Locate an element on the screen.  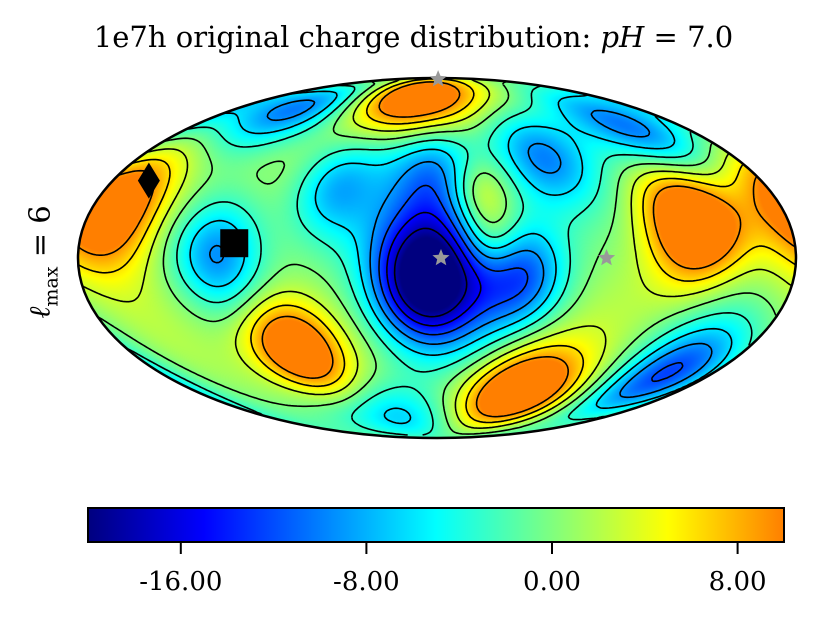
contour-level-neg15 is located at coordinates (434, 269).